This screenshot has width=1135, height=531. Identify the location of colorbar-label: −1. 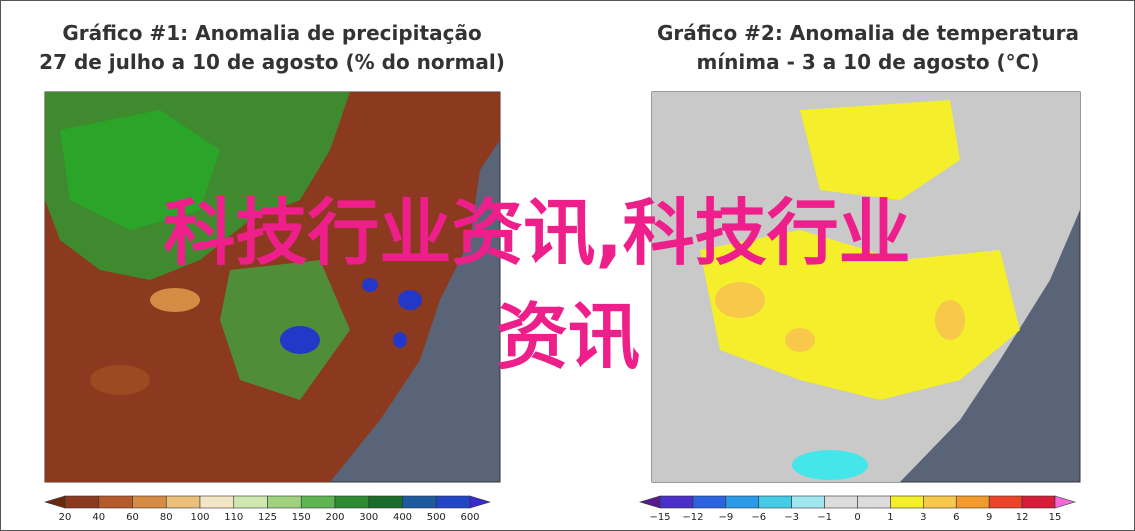
(824, 517).